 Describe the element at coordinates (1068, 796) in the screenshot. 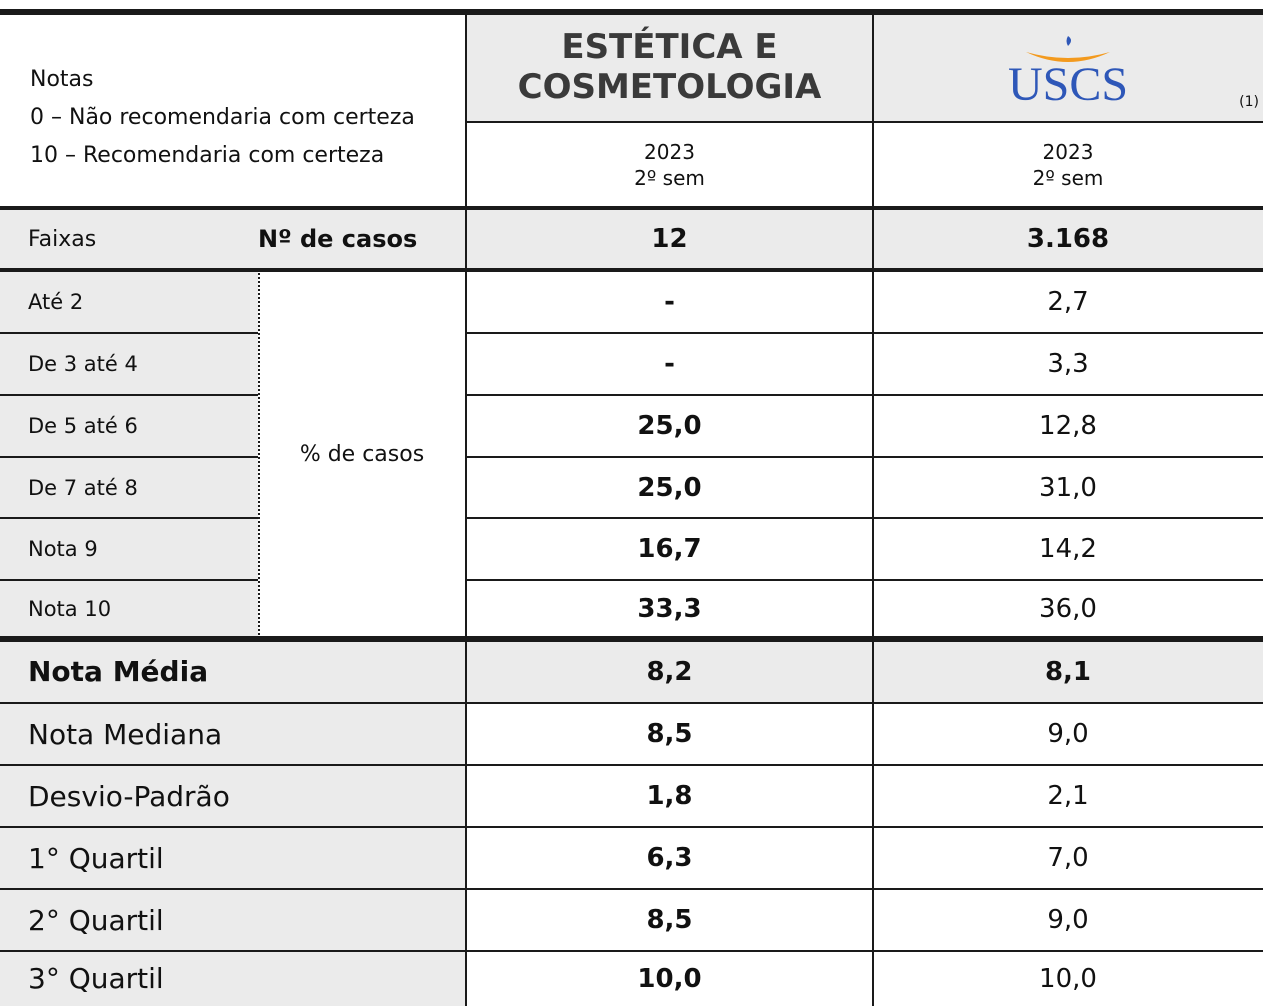

I see `stat-value: 2,1` at that location.